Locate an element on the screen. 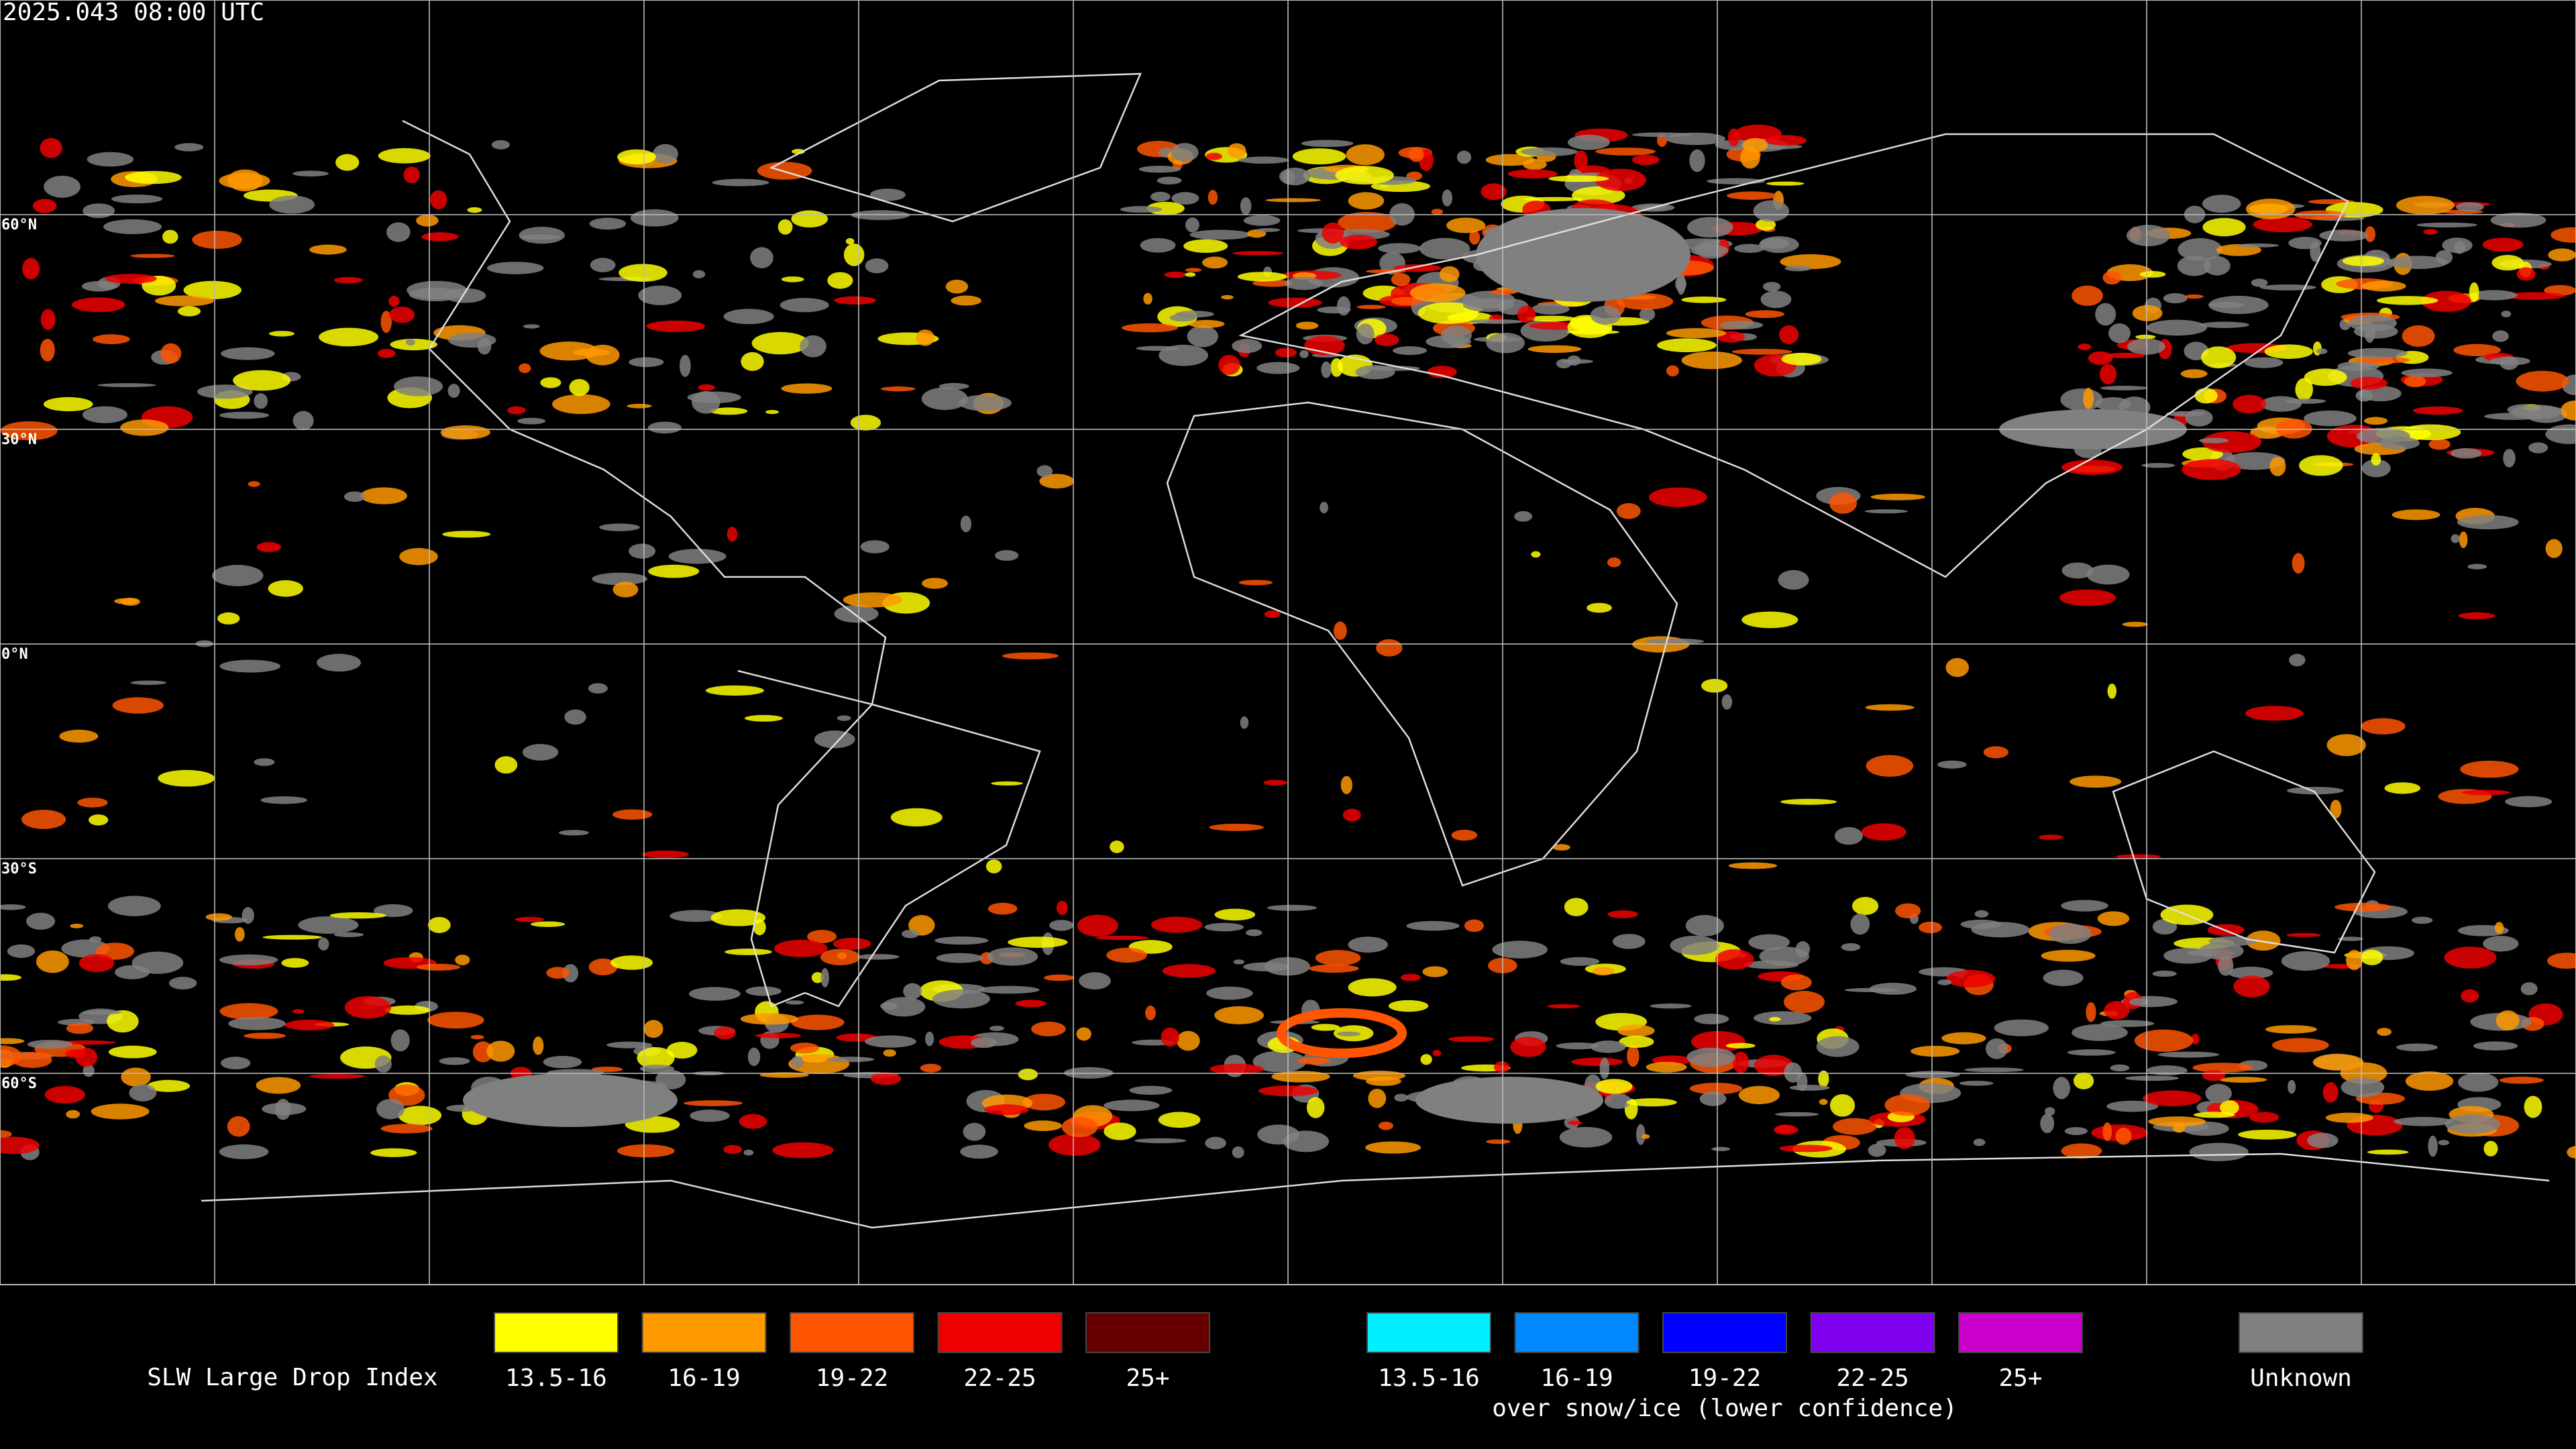 Image resolution: width=2576 pixels, height=1449 pixels. legend-label: 22-25 is located at coordinates (999, 1378).